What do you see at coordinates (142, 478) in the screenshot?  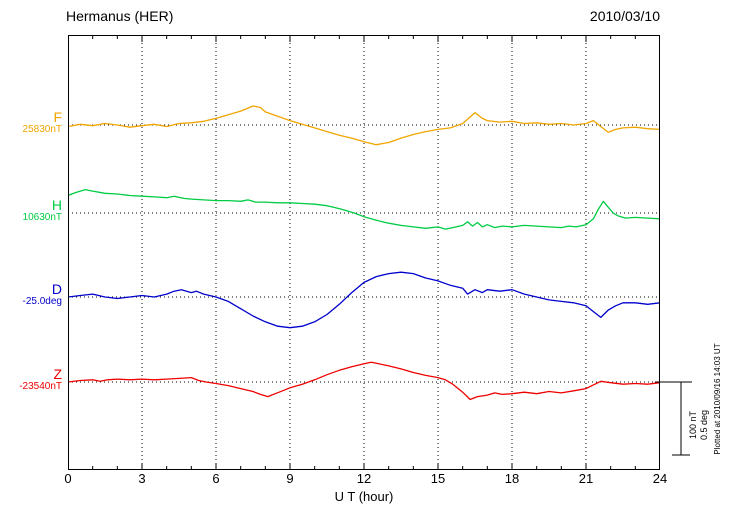 I see `x-tick-label: 3` at bounding box center [142, 478].